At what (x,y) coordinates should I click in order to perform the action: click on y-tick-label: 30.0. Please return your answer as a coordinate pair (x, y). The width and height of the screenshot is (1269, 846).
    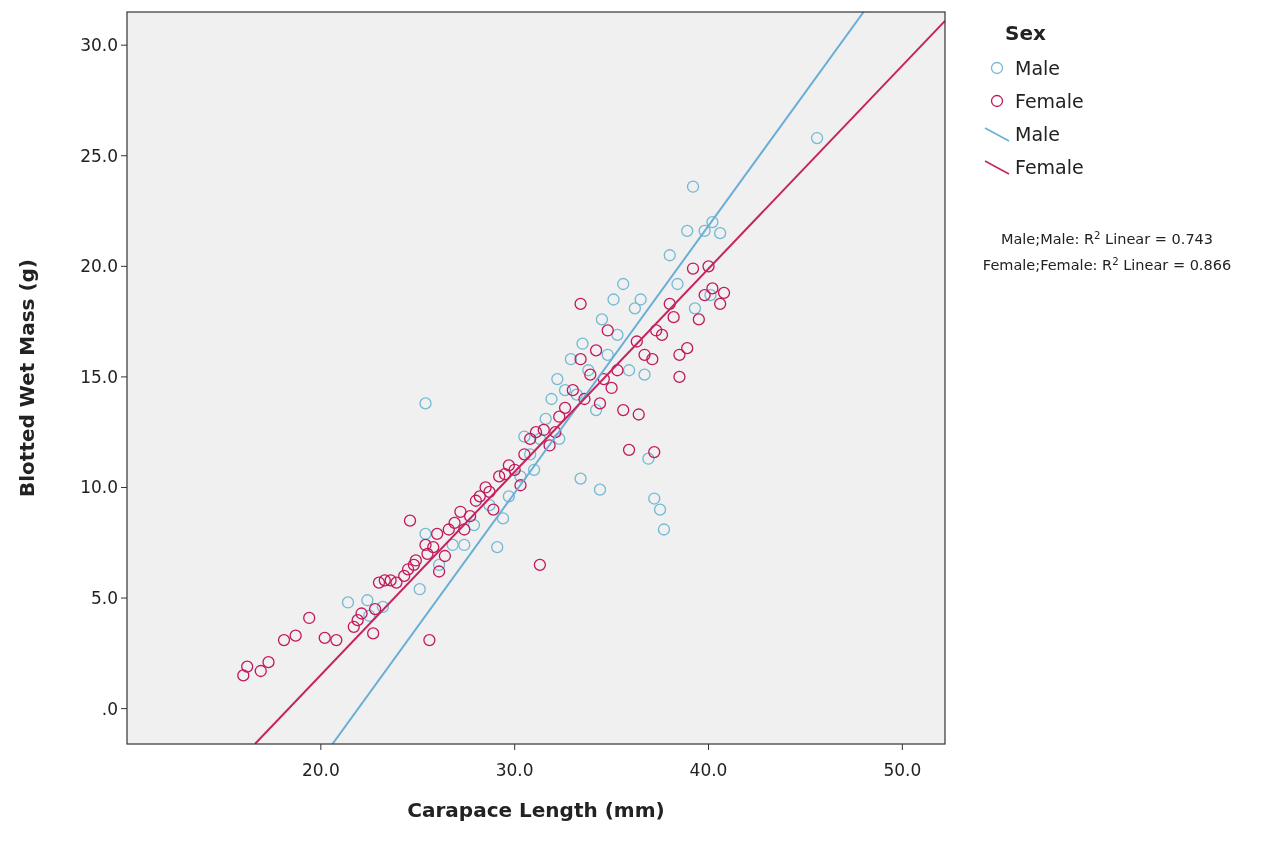
    Looking at the image, I should click on (99, 45).